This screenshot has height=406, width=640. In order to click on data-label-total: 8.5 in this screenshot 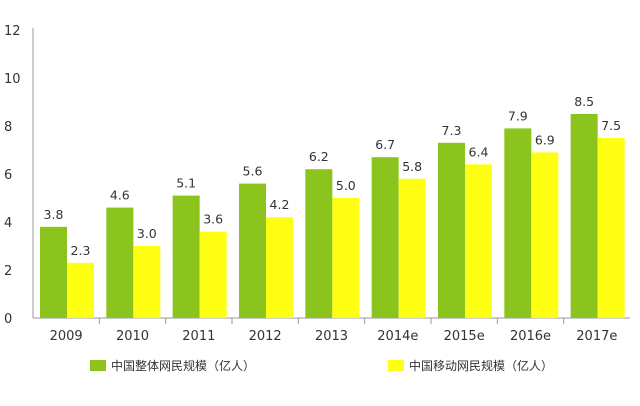, I will do `click(584, 101)`.